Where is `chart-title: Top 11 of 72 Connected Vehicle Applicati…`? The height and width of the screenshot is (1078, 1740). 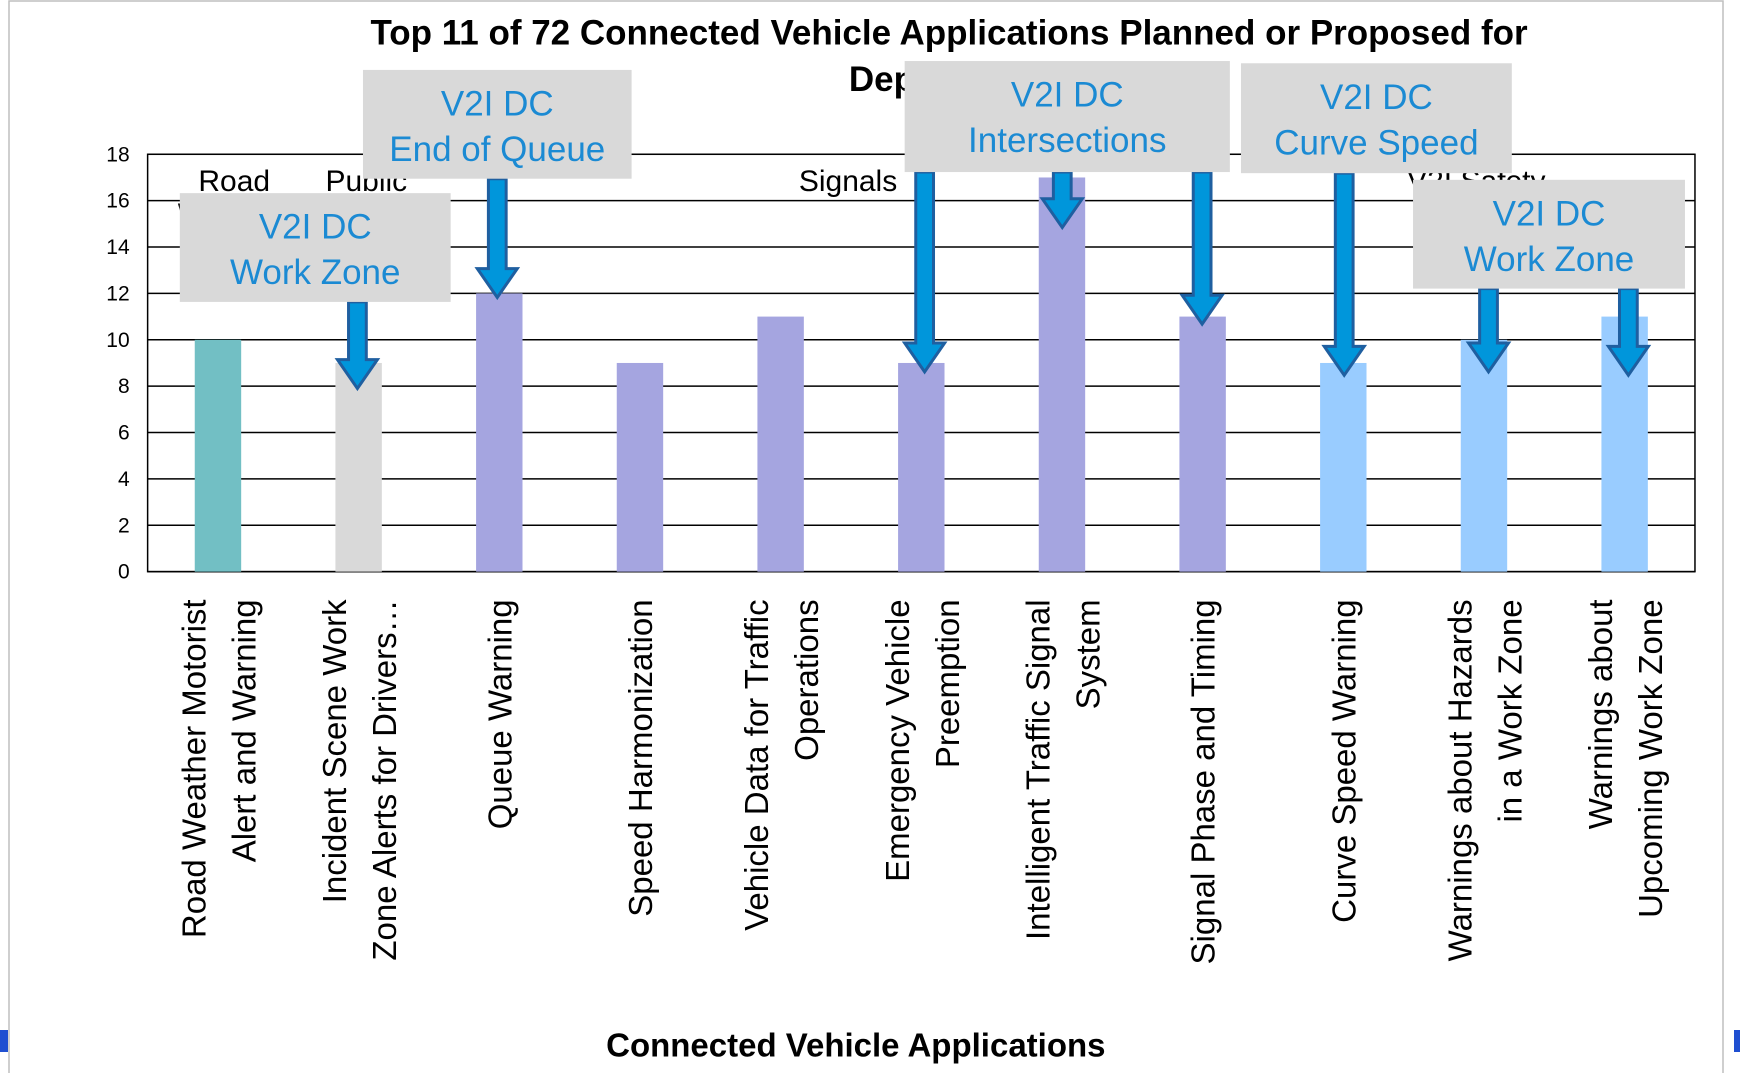
chart-title: Top 11 of 72 Connected Vehicle Applicati… is located at coordinates (949, 32).